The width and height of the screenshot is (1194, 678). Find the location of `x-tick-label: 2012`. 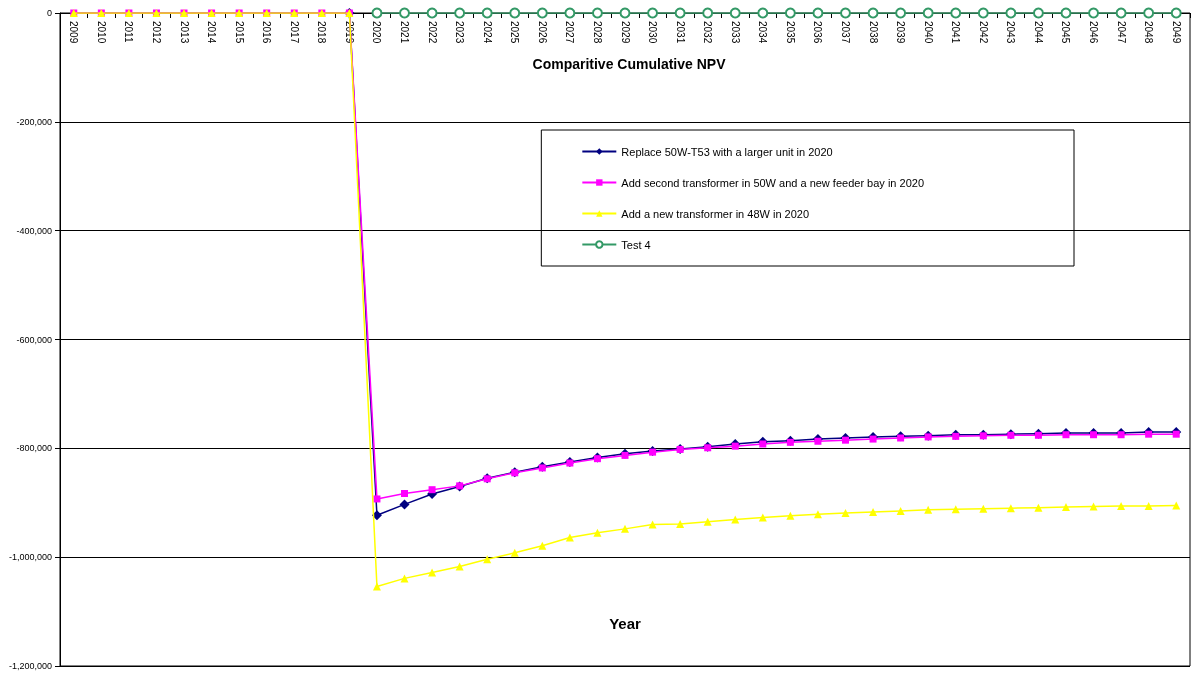

x-tick-label: 2012 is located at coordinates (156, 32).